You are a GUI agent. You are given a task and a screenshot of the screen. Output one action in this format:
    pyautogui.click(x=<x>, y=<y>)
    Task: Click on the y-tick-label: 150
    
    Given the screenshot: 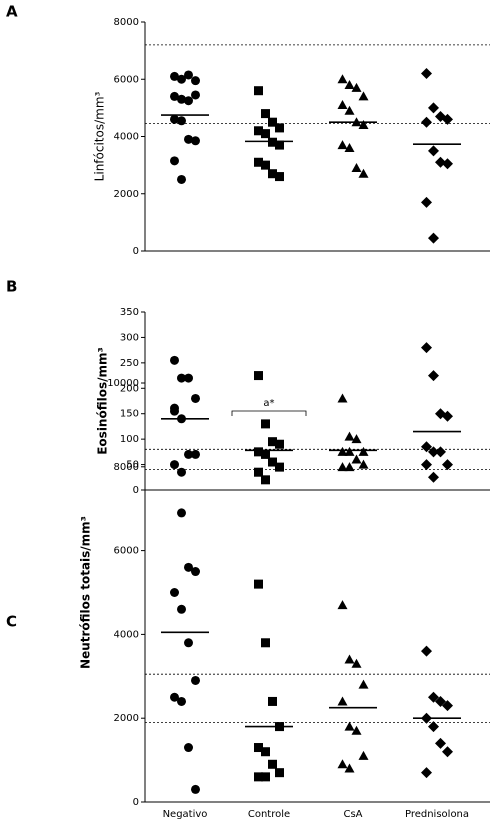 What is the action you would take?
    pyautogui.click(x=129, y=414)
    